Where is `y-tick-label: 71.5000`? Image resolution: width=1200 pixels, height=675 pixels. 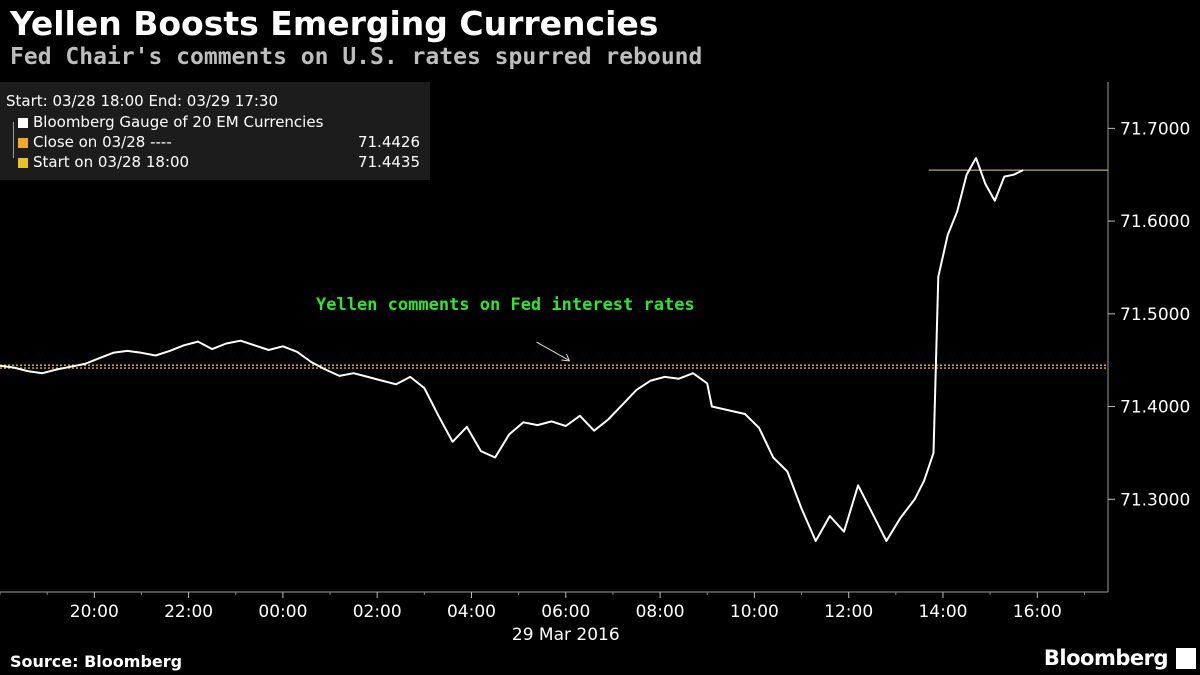 y-tick-label: 71.5000 is located at coordinates (1155, 315).